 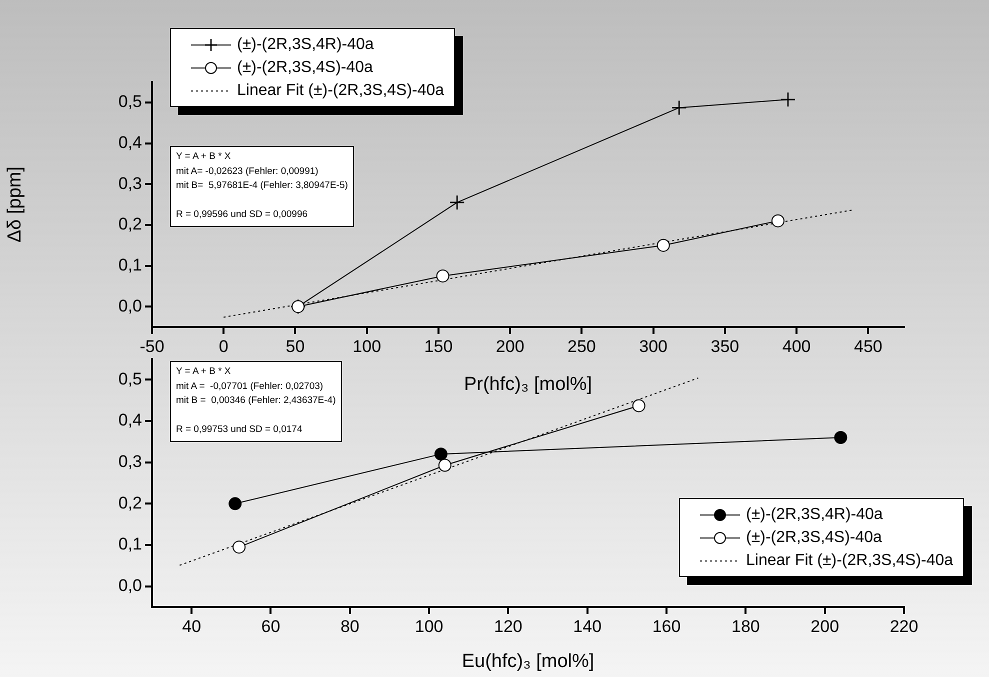 I want to click on x-tick-label: 80, so click(x=350, y=626).